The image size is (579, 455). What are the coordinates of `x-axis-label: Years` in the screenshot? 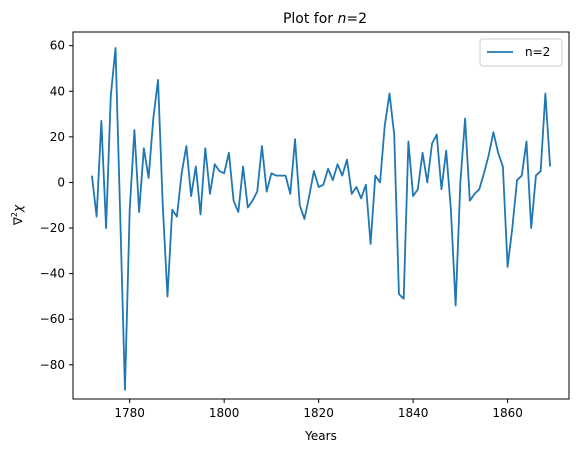 It's located at (320, 436).